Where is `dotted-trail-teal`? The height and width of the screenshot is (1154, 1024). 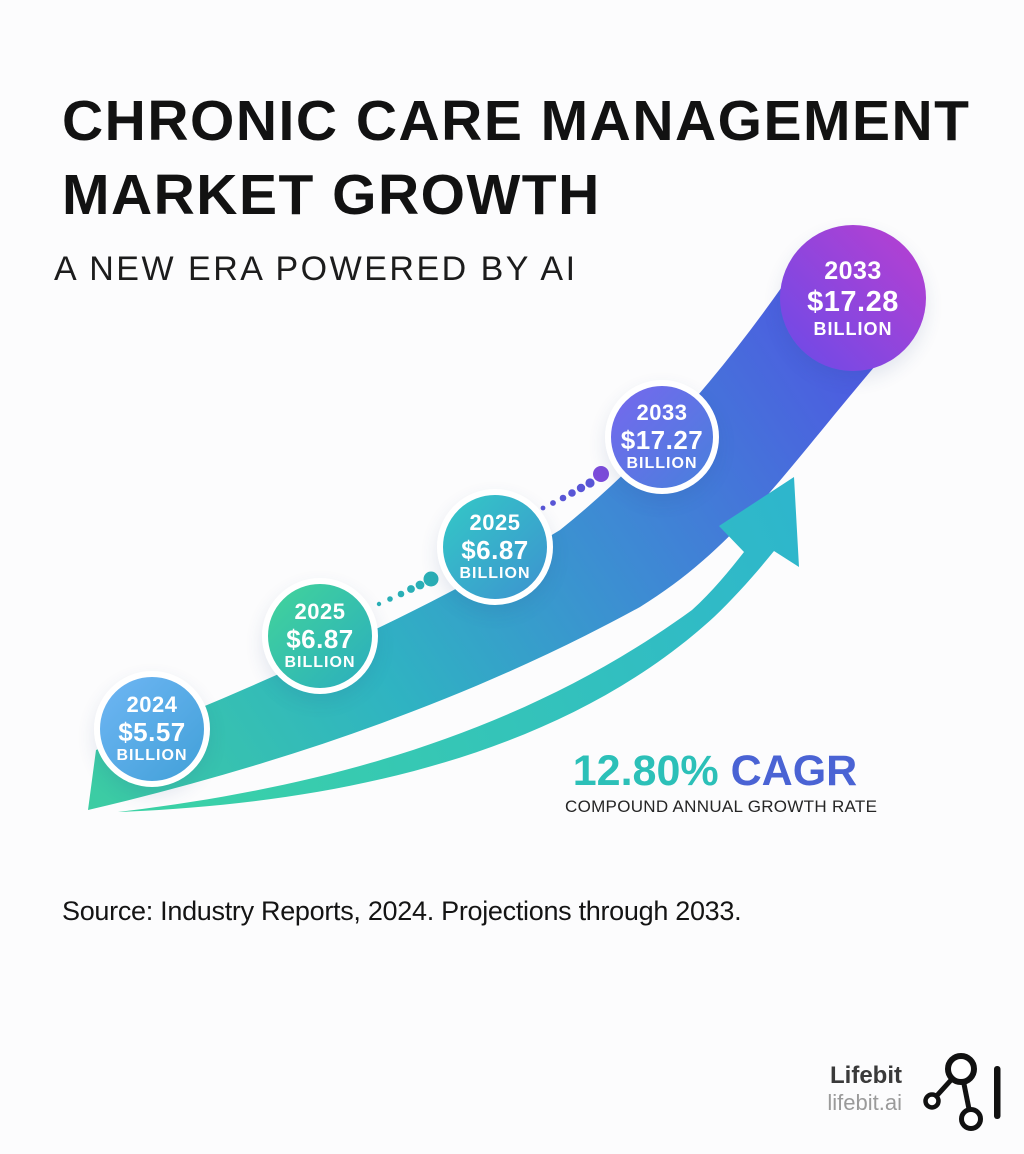
dotted-trail-teal is located at coordinates (407, 589).